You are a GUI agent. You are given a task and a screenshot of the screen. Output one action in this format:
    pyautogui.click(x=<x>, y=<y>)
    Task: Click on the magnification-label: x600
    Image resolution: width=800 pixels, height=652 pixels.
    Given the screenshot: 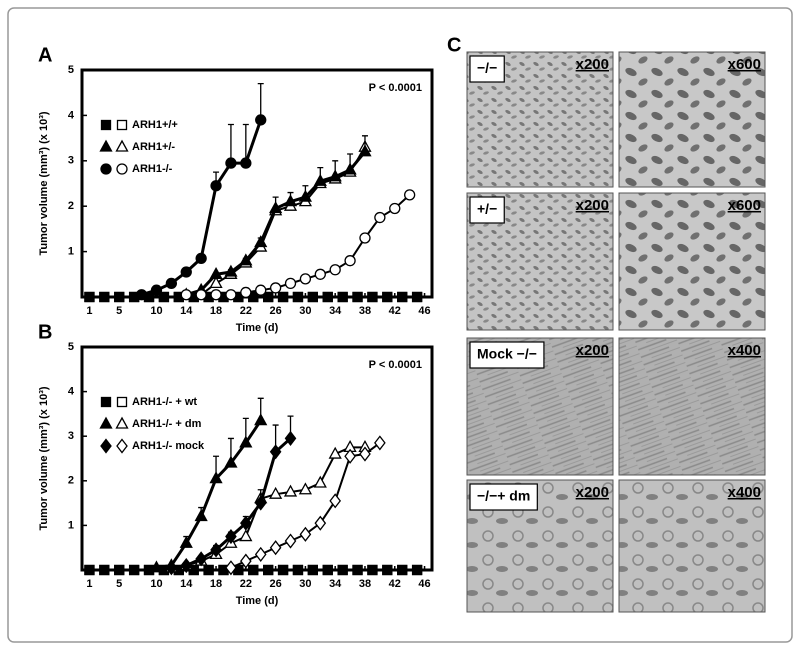 What is the action you would take?
    pyautogui.click(x=744, y=205)
    